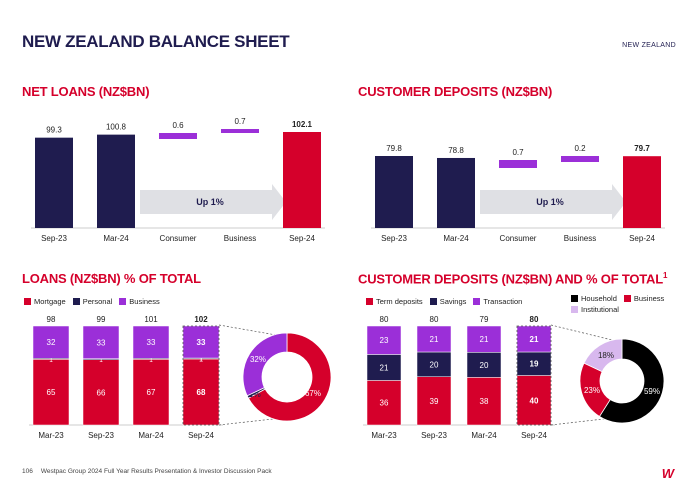 The image size is (700, 494). What do you see at coordinates (456, 150) in the screenshot?
I see `data-label: 78.8` at bounding box center [456, 150].